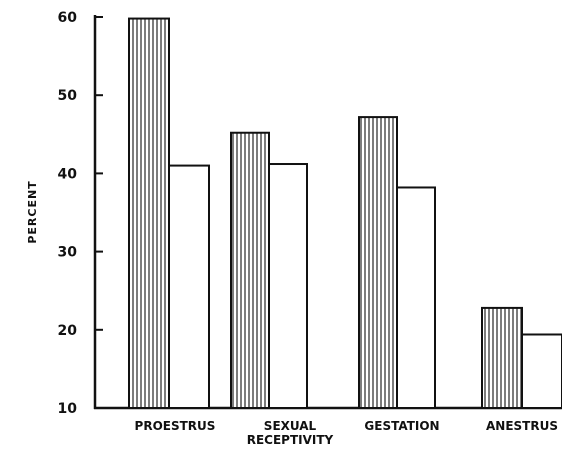 The height and width of the screenshot is (452, 562). What do you see at coordinates (68, 409) in the screenshot?
I see `y-tick-label: 10` at bounding box center [68, 409].